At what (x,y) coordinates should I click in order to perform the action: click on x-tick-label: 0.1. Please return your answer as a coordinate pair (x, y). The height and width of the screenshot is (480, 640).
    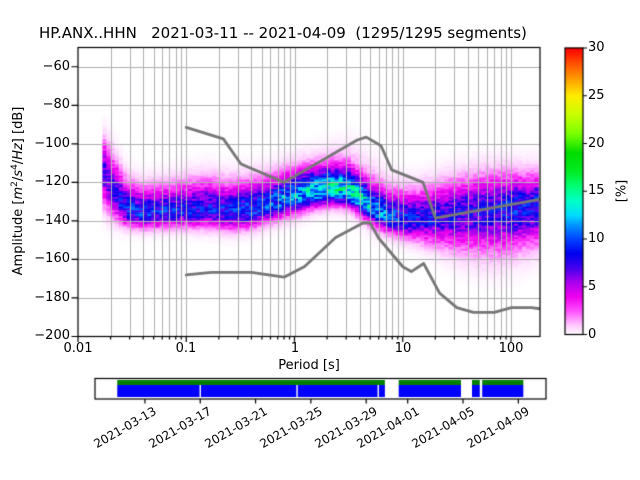
    Looking at the image, I should click on (186, 348).